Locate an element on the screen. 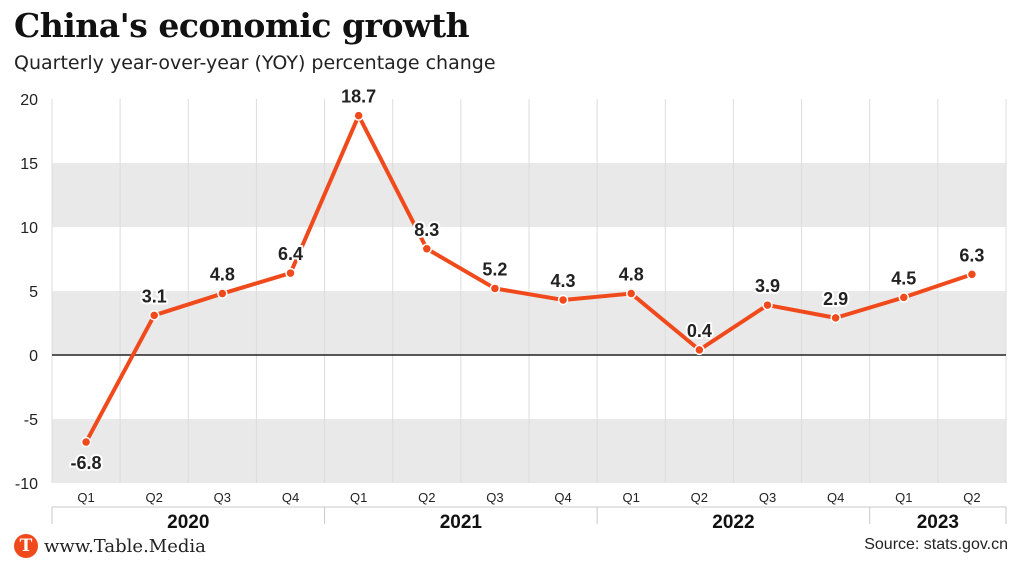 This screenshot has width=1024, height=572. y-tick-label: 15 is located at coordinates (29, 164).